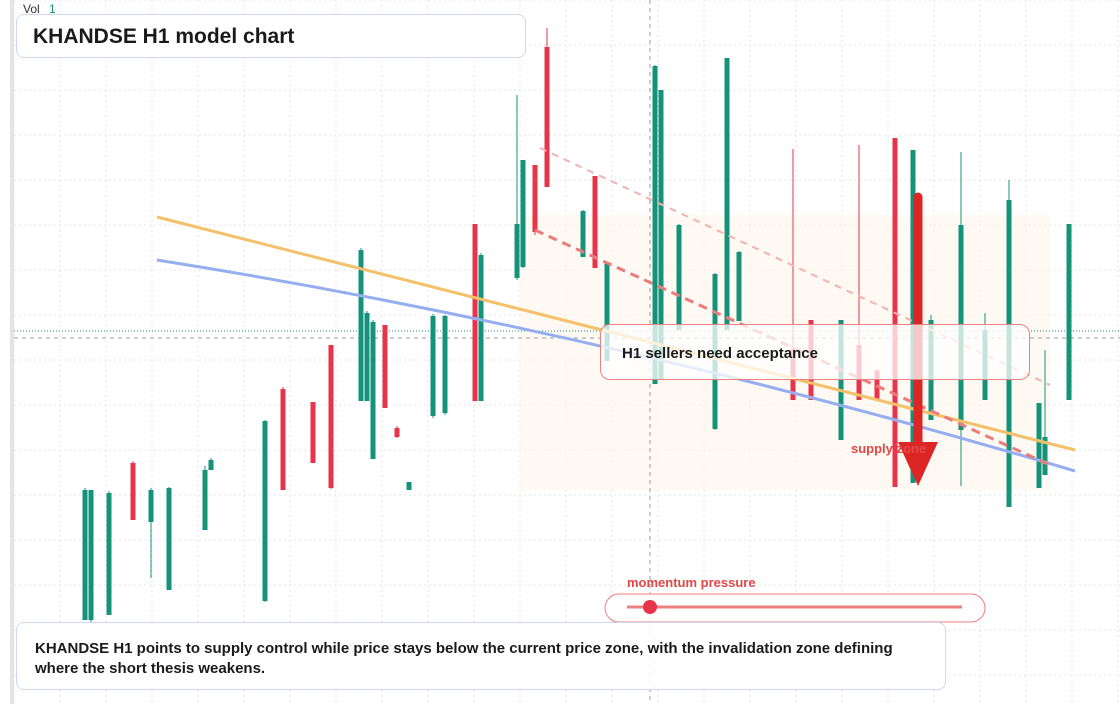 This screenshot has width=1120, height=704. What do you see at coordinates (888, 448) in the screenshot?
I see `zone-label: supply zone` at bounding box center [888, 448].